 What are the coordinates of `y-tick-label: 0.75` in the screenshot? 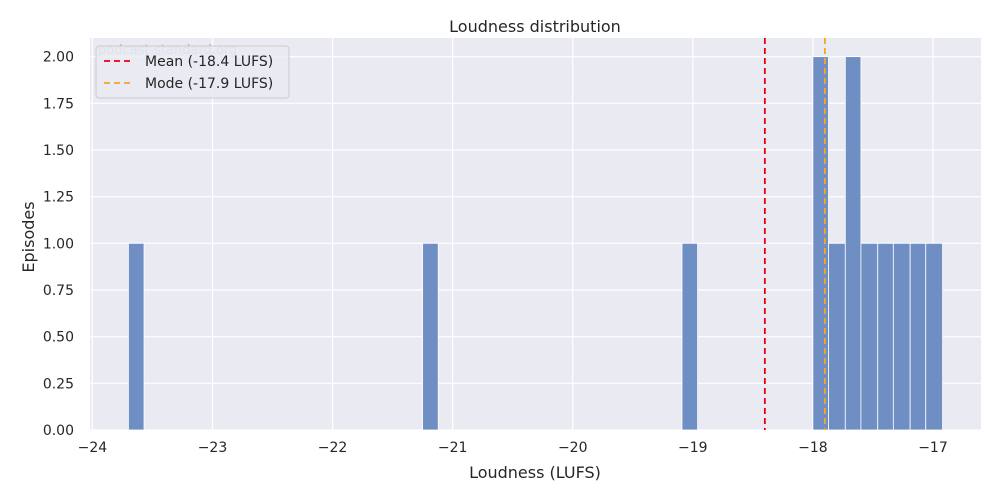 It's located at (58, 291).